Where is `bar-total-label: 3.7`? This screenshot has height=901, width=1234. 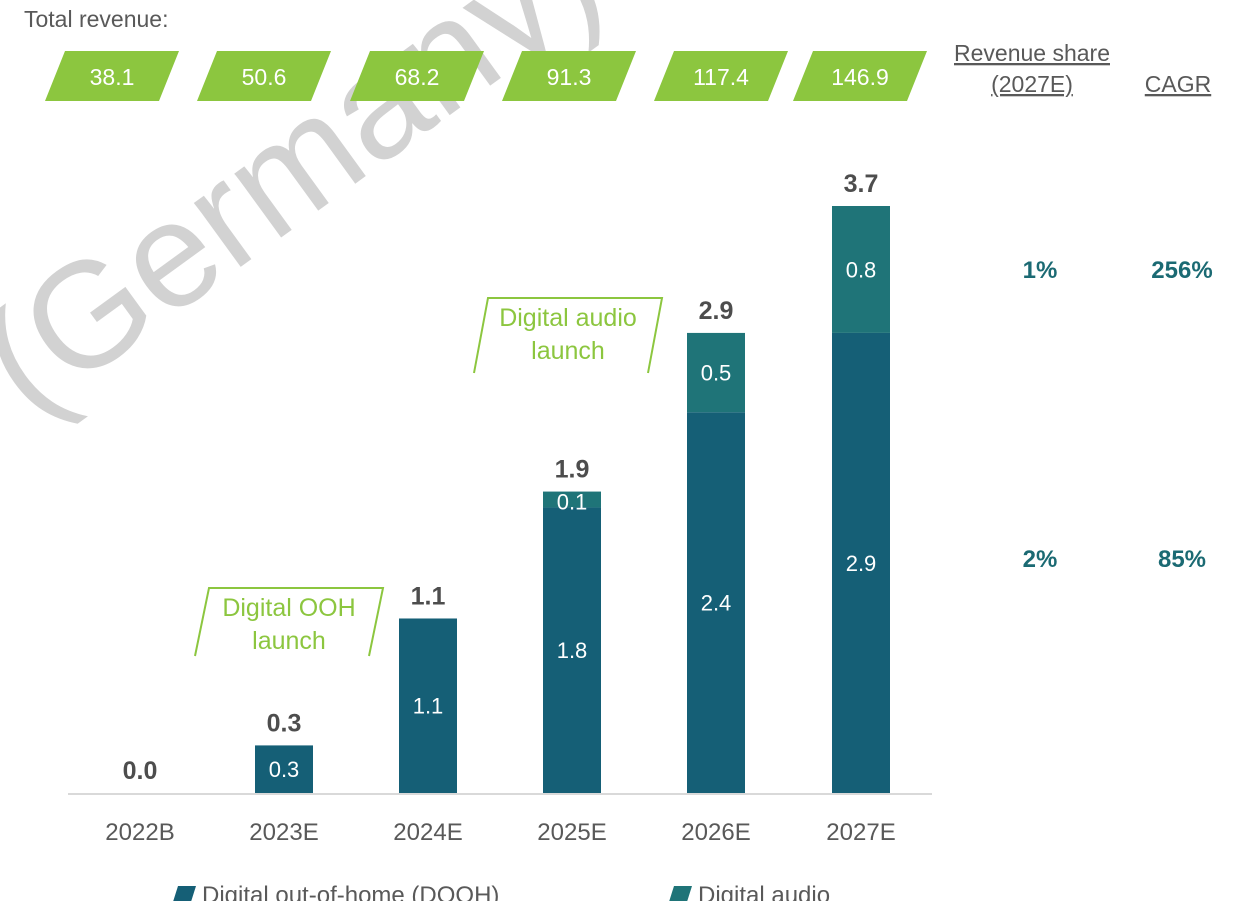 bar-total-label: 3.7 is located at coordinates (861, 184).